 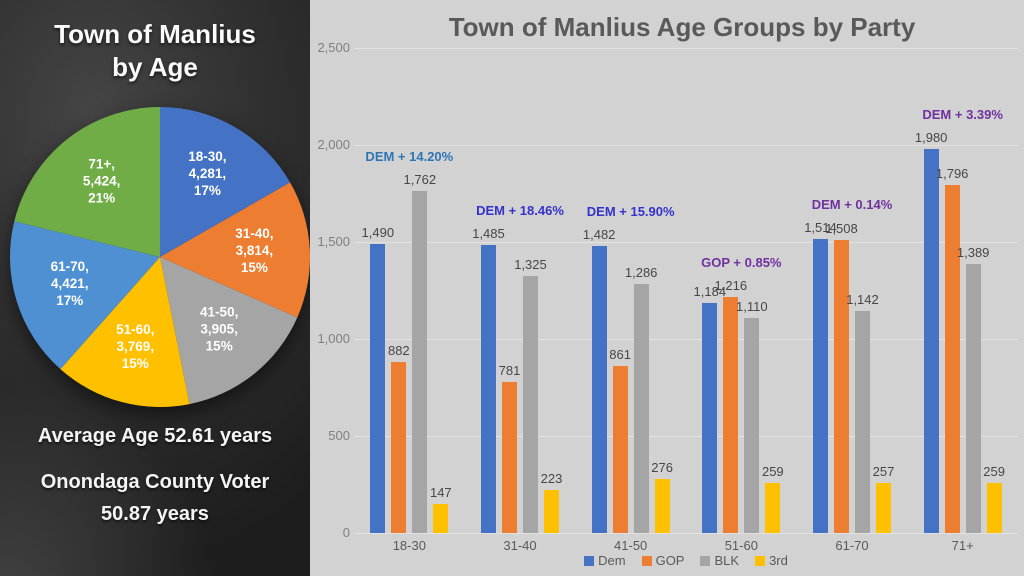 I want to click on legend-swatch-3rd, so click(x=760, y=560).